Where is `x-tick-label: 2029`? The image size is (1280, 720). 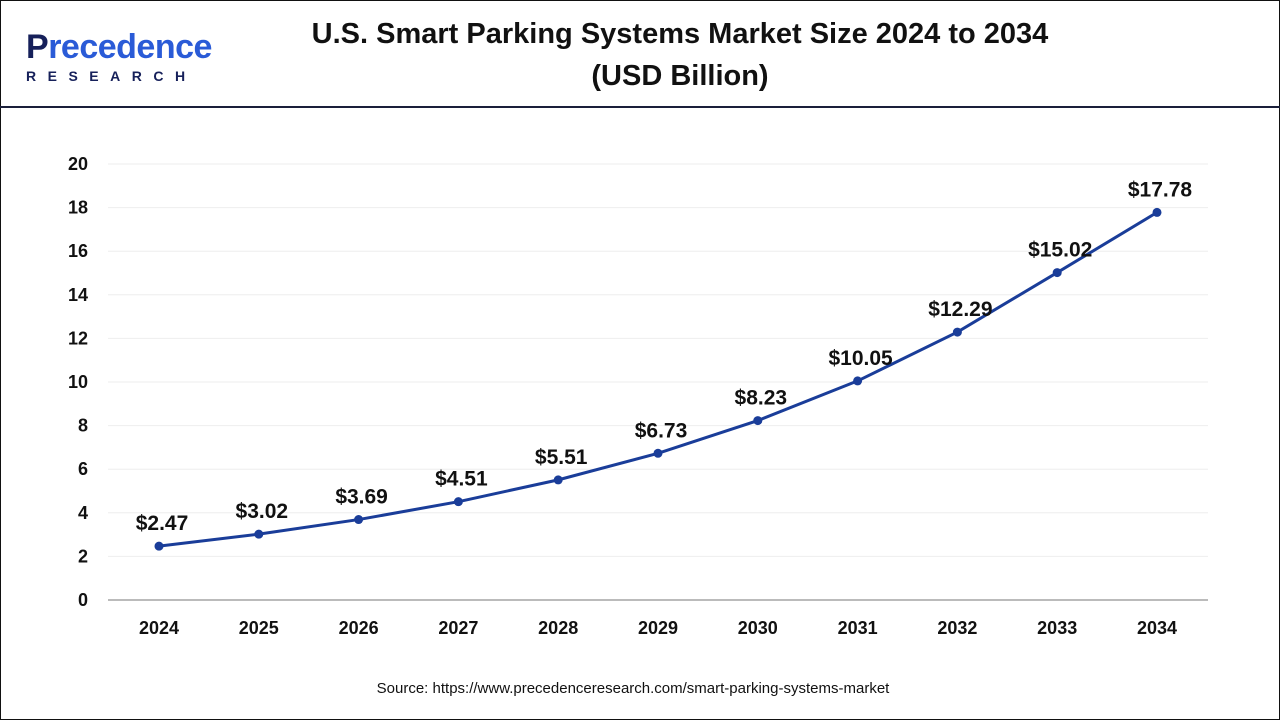 x-tick-label: 2029 is located at coordinates (658, 628).